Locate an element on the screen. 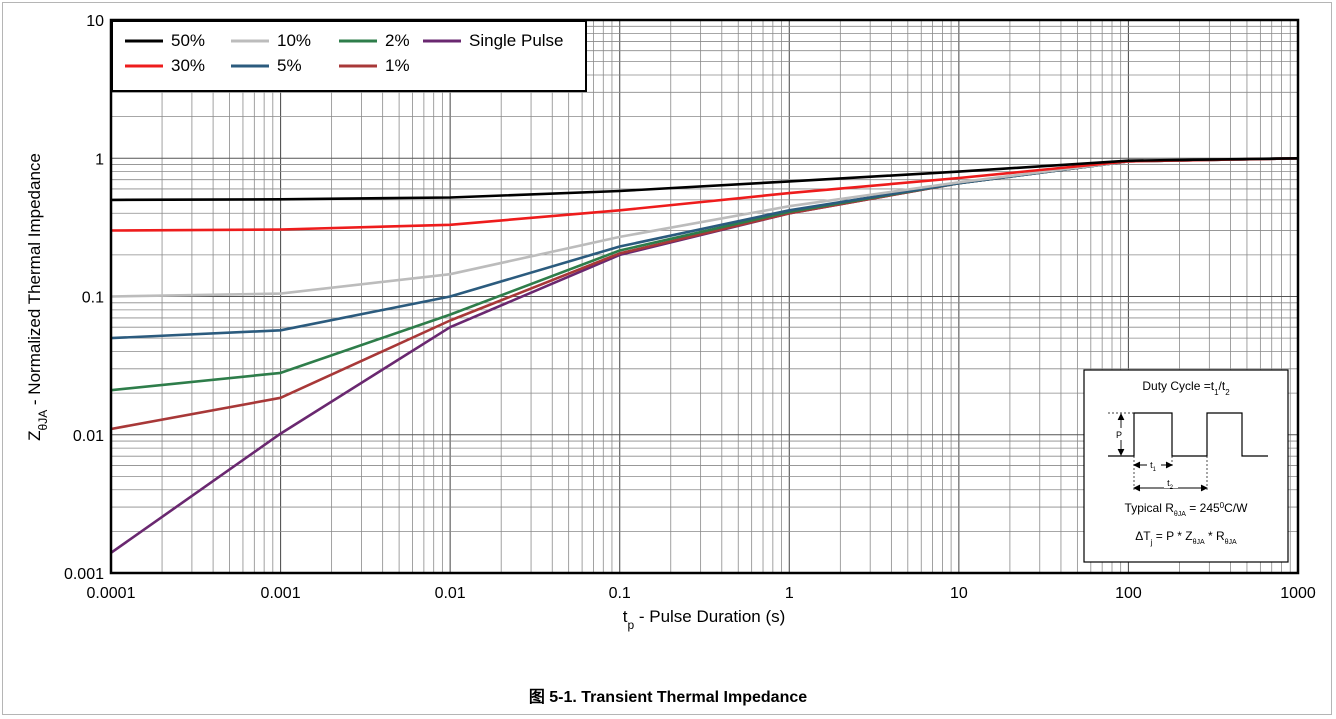  inset-title: Duty Cycle =t1/t2 is located at coordinates (1186, 388).